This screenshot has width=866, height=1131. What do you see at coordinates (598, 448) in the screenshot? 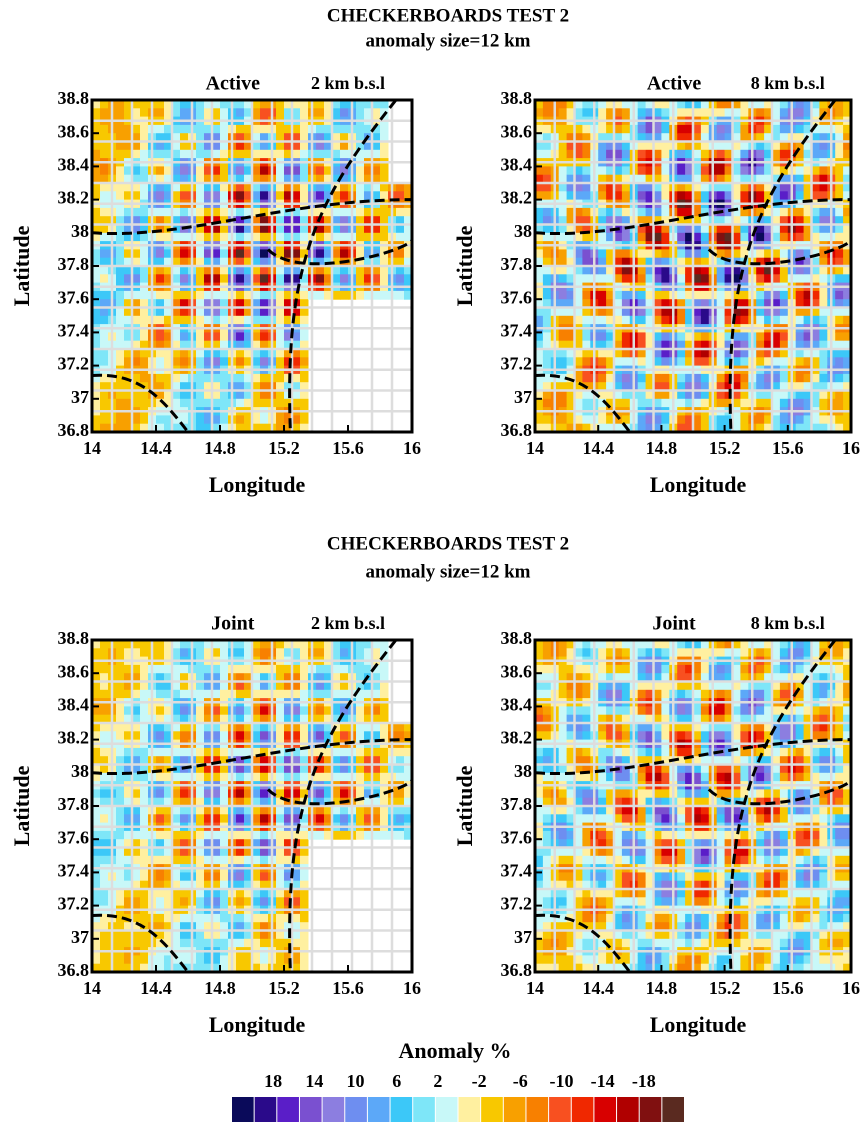
I see `x-tick-label: 14.4` at bounding box center [598, 448].